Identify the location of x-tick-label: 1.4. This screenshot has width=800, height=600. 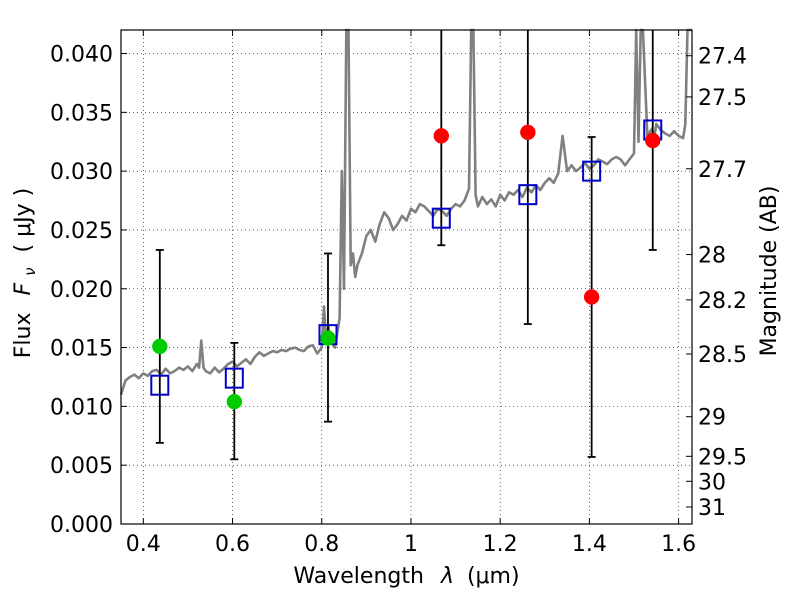
(589, 544).